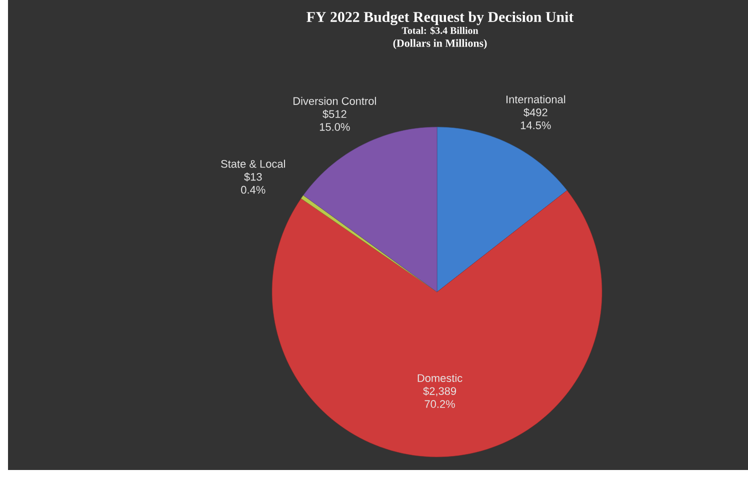  I want to click on slice-label: International, so click(536, 99).